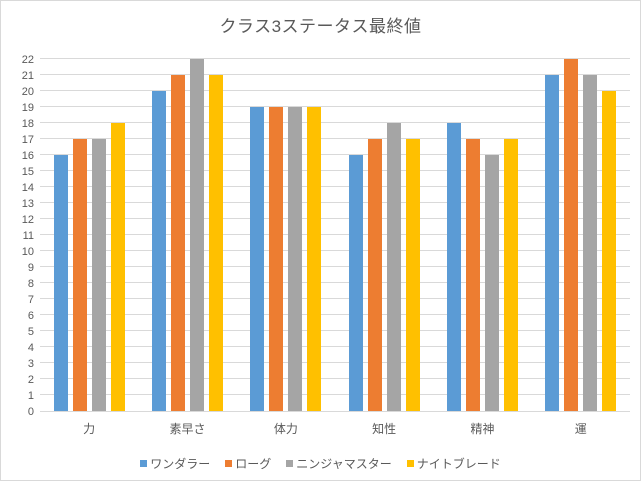  What do you see at coordinates (27, 156) in the screenshot?
I see `y-tick-label-16: 16` at bounding box center [27, 156].